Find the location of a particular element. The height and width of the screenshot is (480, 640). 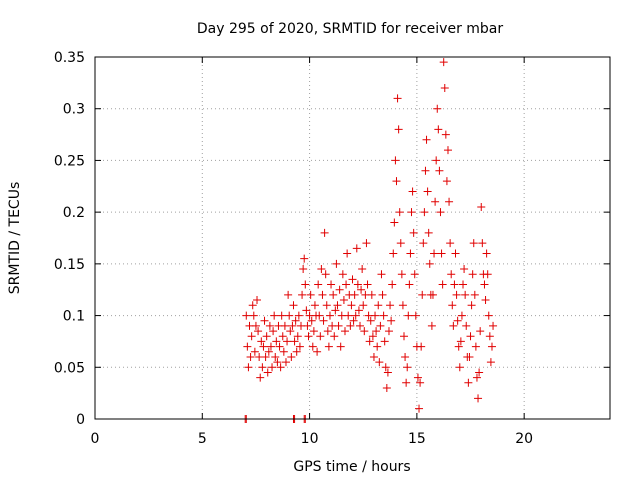

x-tick-label: 20 is located at coordinates (524, 439).